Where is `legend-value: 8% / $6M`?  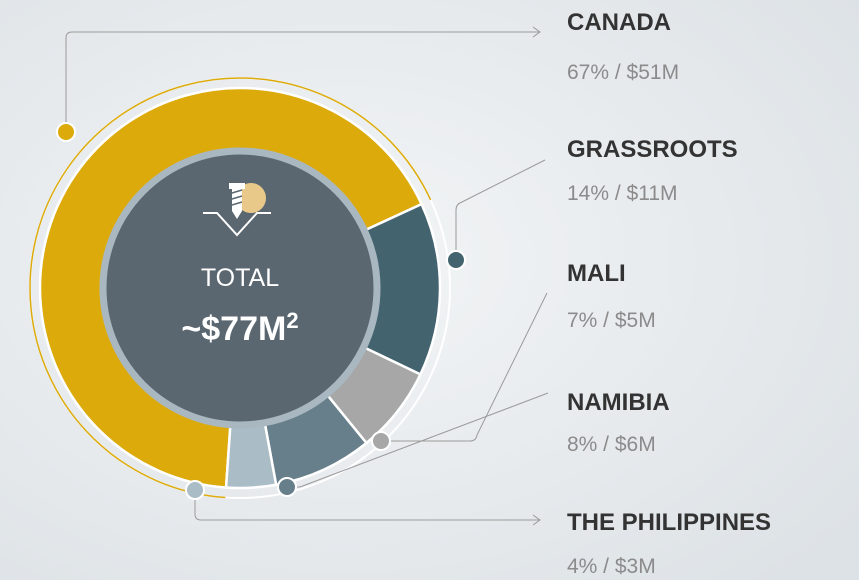
legend-value: 8% / $6M is located at coordinates (611, 444).